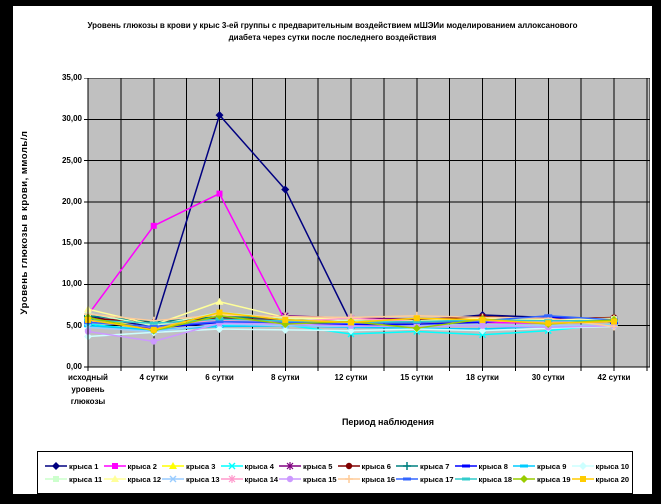  I want to click on legend-label: крыса 17, so click(437, 479).